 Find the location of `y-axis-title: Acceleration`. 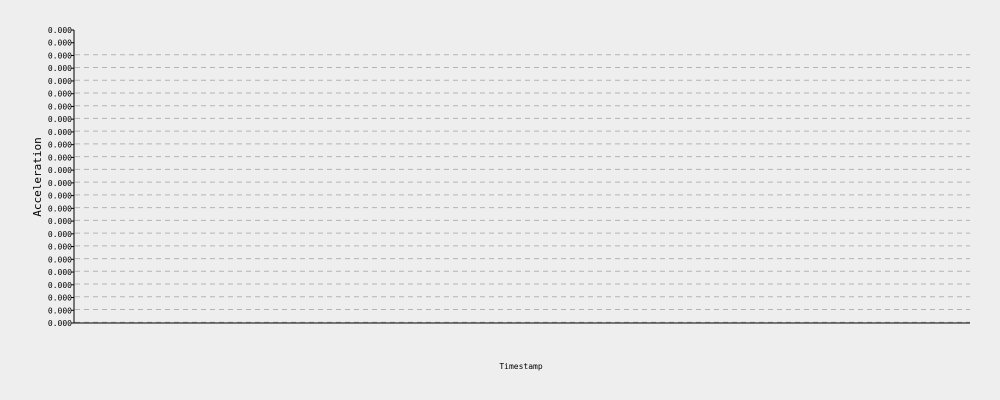

y-axis-title: Acceleration is located at coordinates (37, 176).